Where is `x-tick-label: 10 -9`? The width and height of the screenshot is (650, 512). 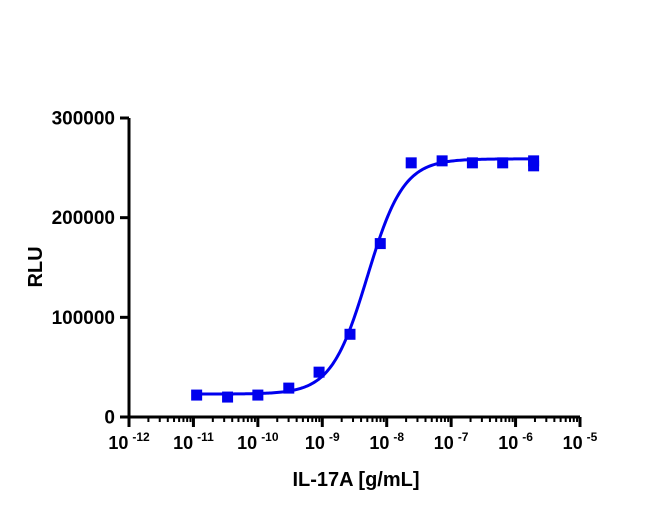 x-tick-label: 10 -9 is located at coordinates (322, 441).